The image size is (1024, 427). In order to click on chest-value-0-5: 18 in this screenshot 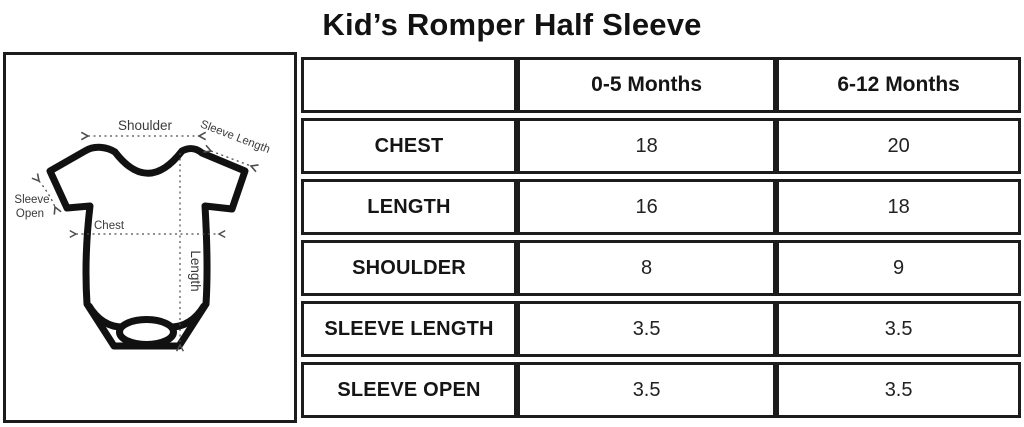, I will do `click(647, 146)`.